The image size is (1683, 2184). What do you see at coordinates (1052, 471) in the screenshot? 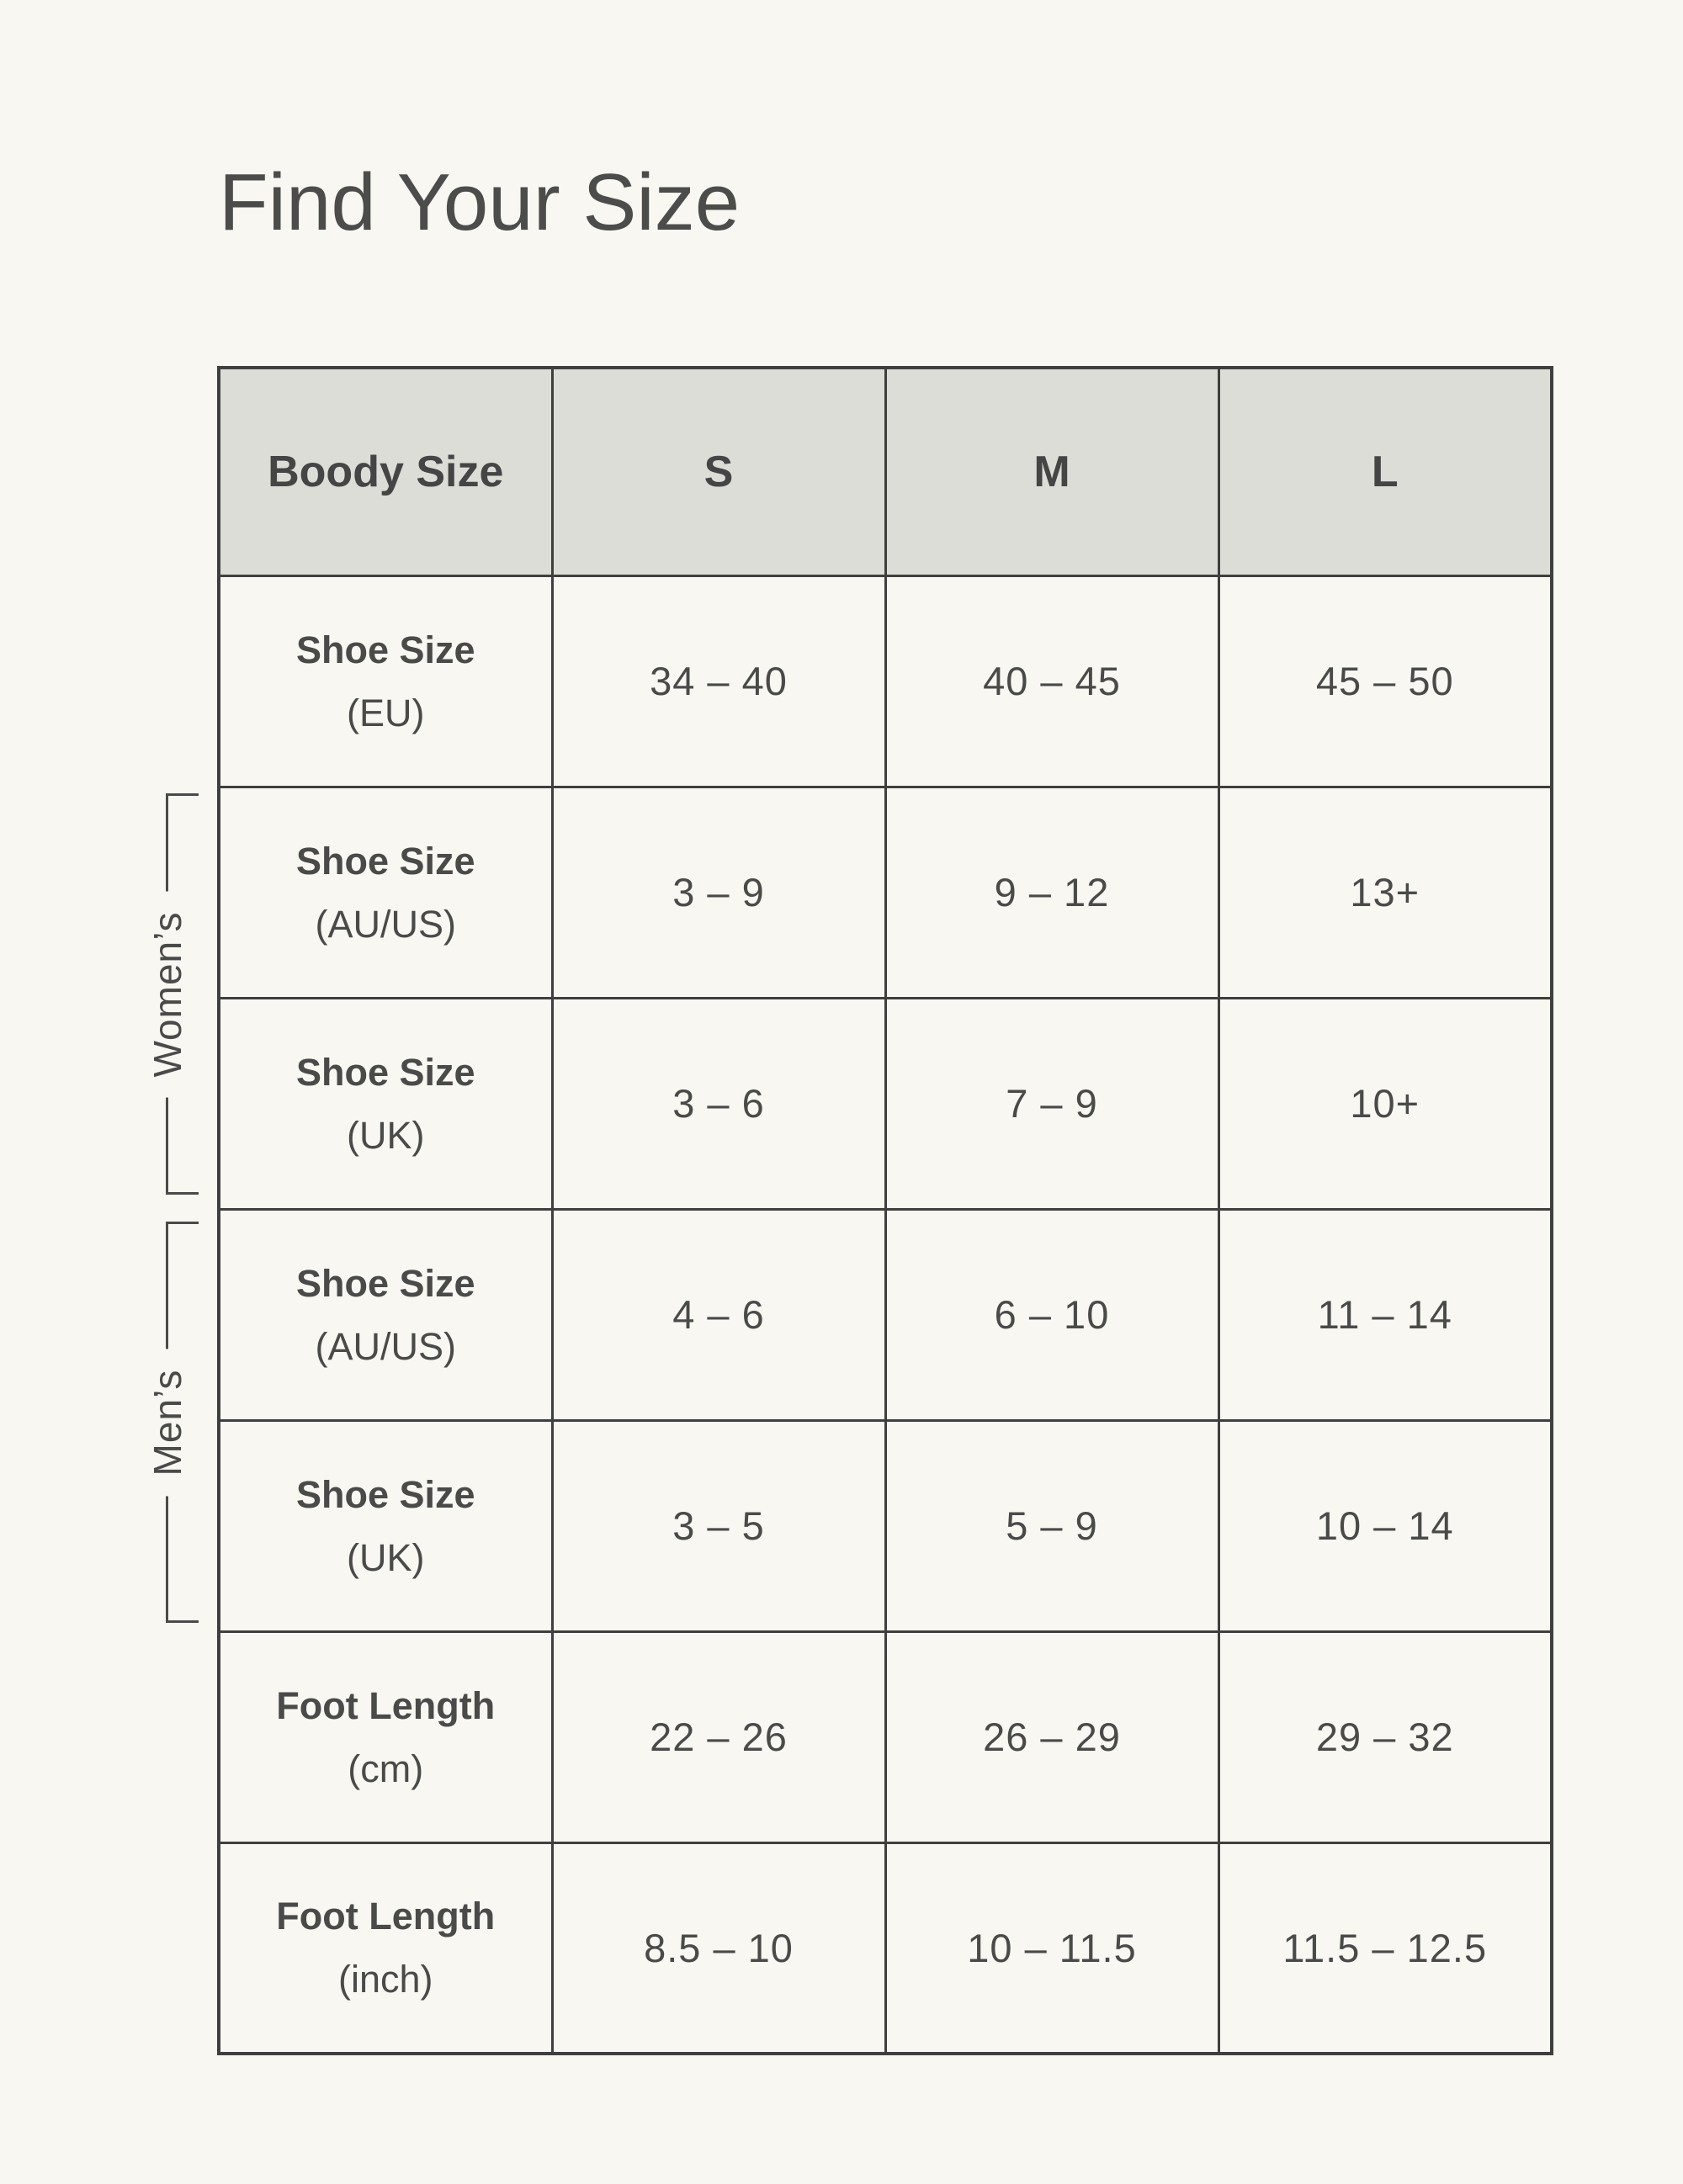
I see `header-size-m: M` at bounding box center [1052, 471].